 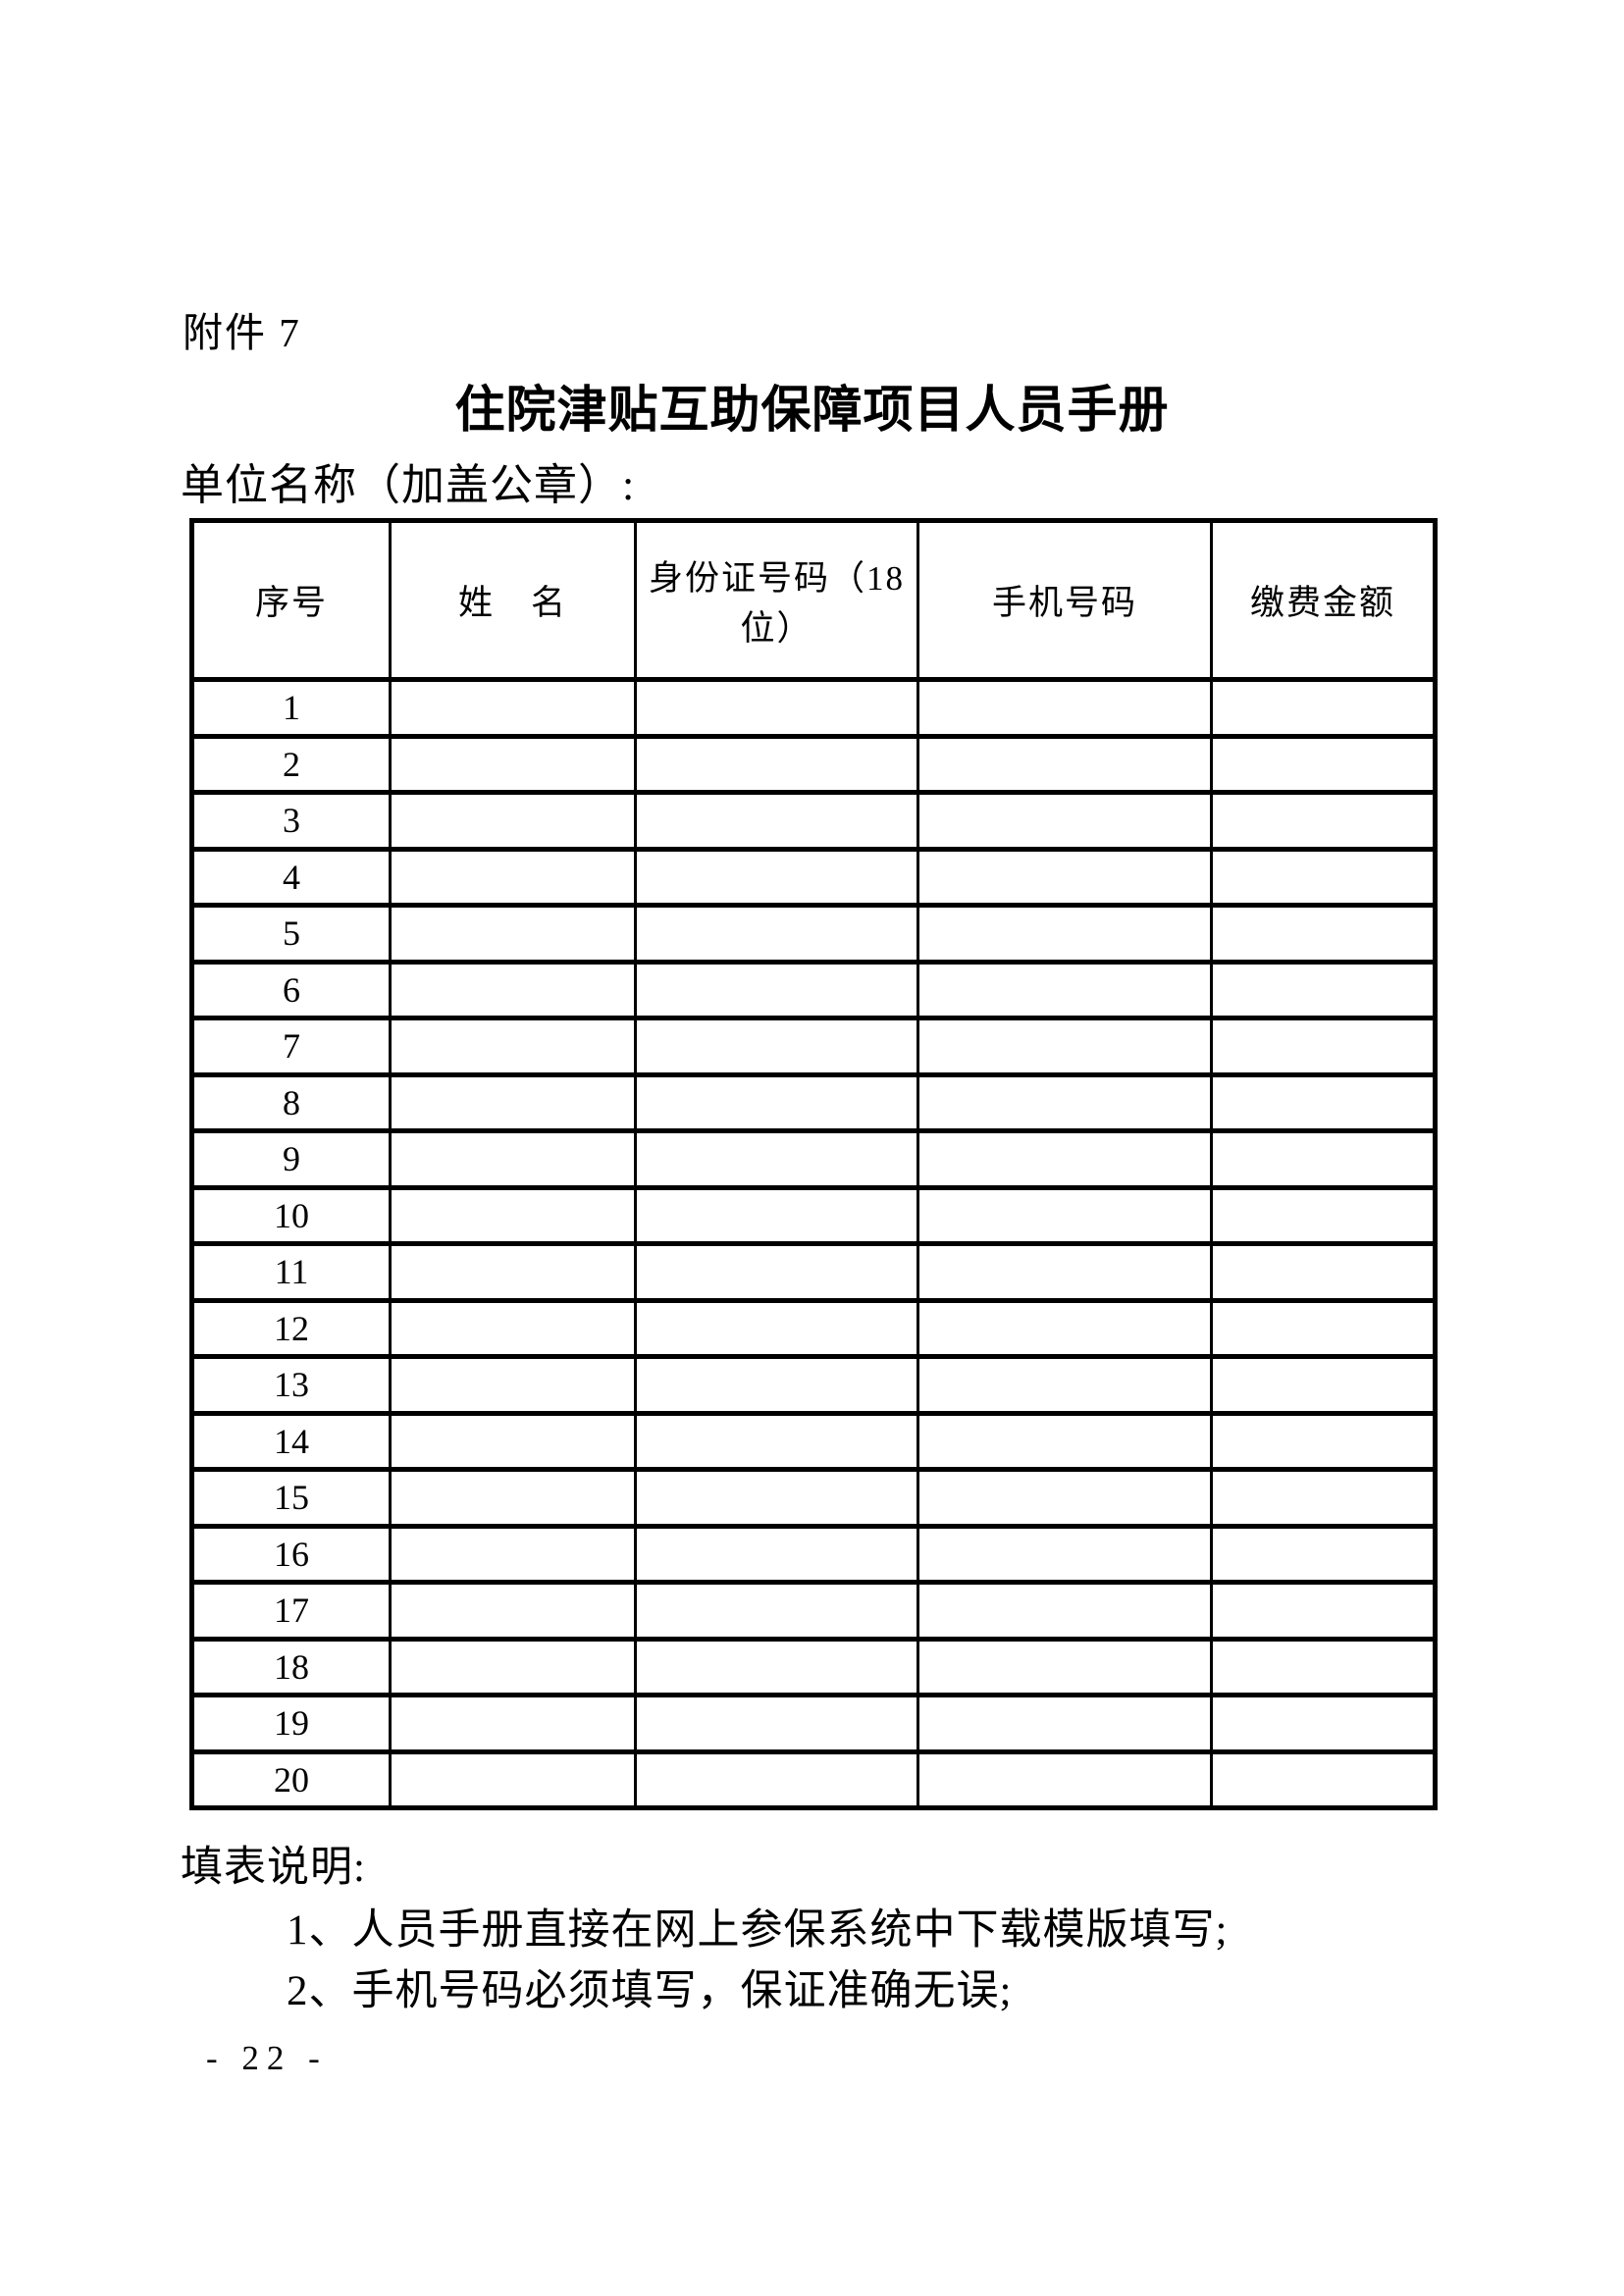 I want to click on header-row: 序号 姓 名 身份证号码（18 位） 手机号码 缴费金额, so click(x=813, y=600).